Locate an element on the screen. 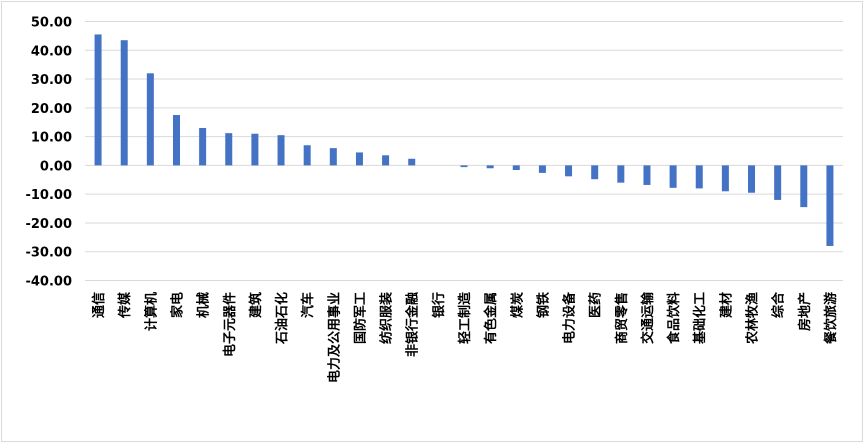 The image size is (866, 445). y-tick-label: 40.00 is located at coordinates (51, 51).